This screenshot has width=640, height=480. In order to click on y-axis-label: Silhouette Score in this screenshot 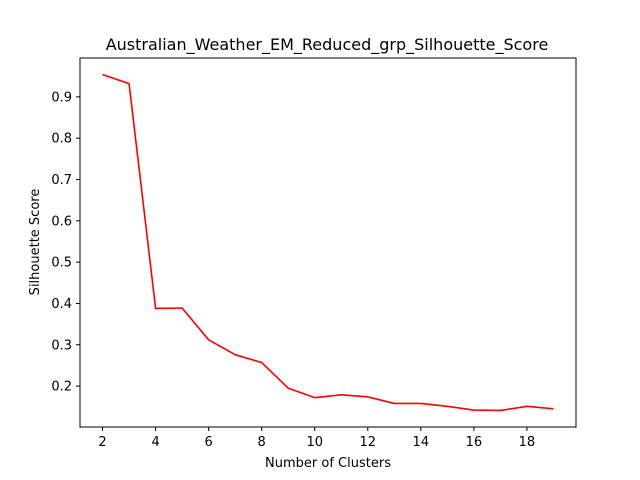, I will do `click(35, 242)`.